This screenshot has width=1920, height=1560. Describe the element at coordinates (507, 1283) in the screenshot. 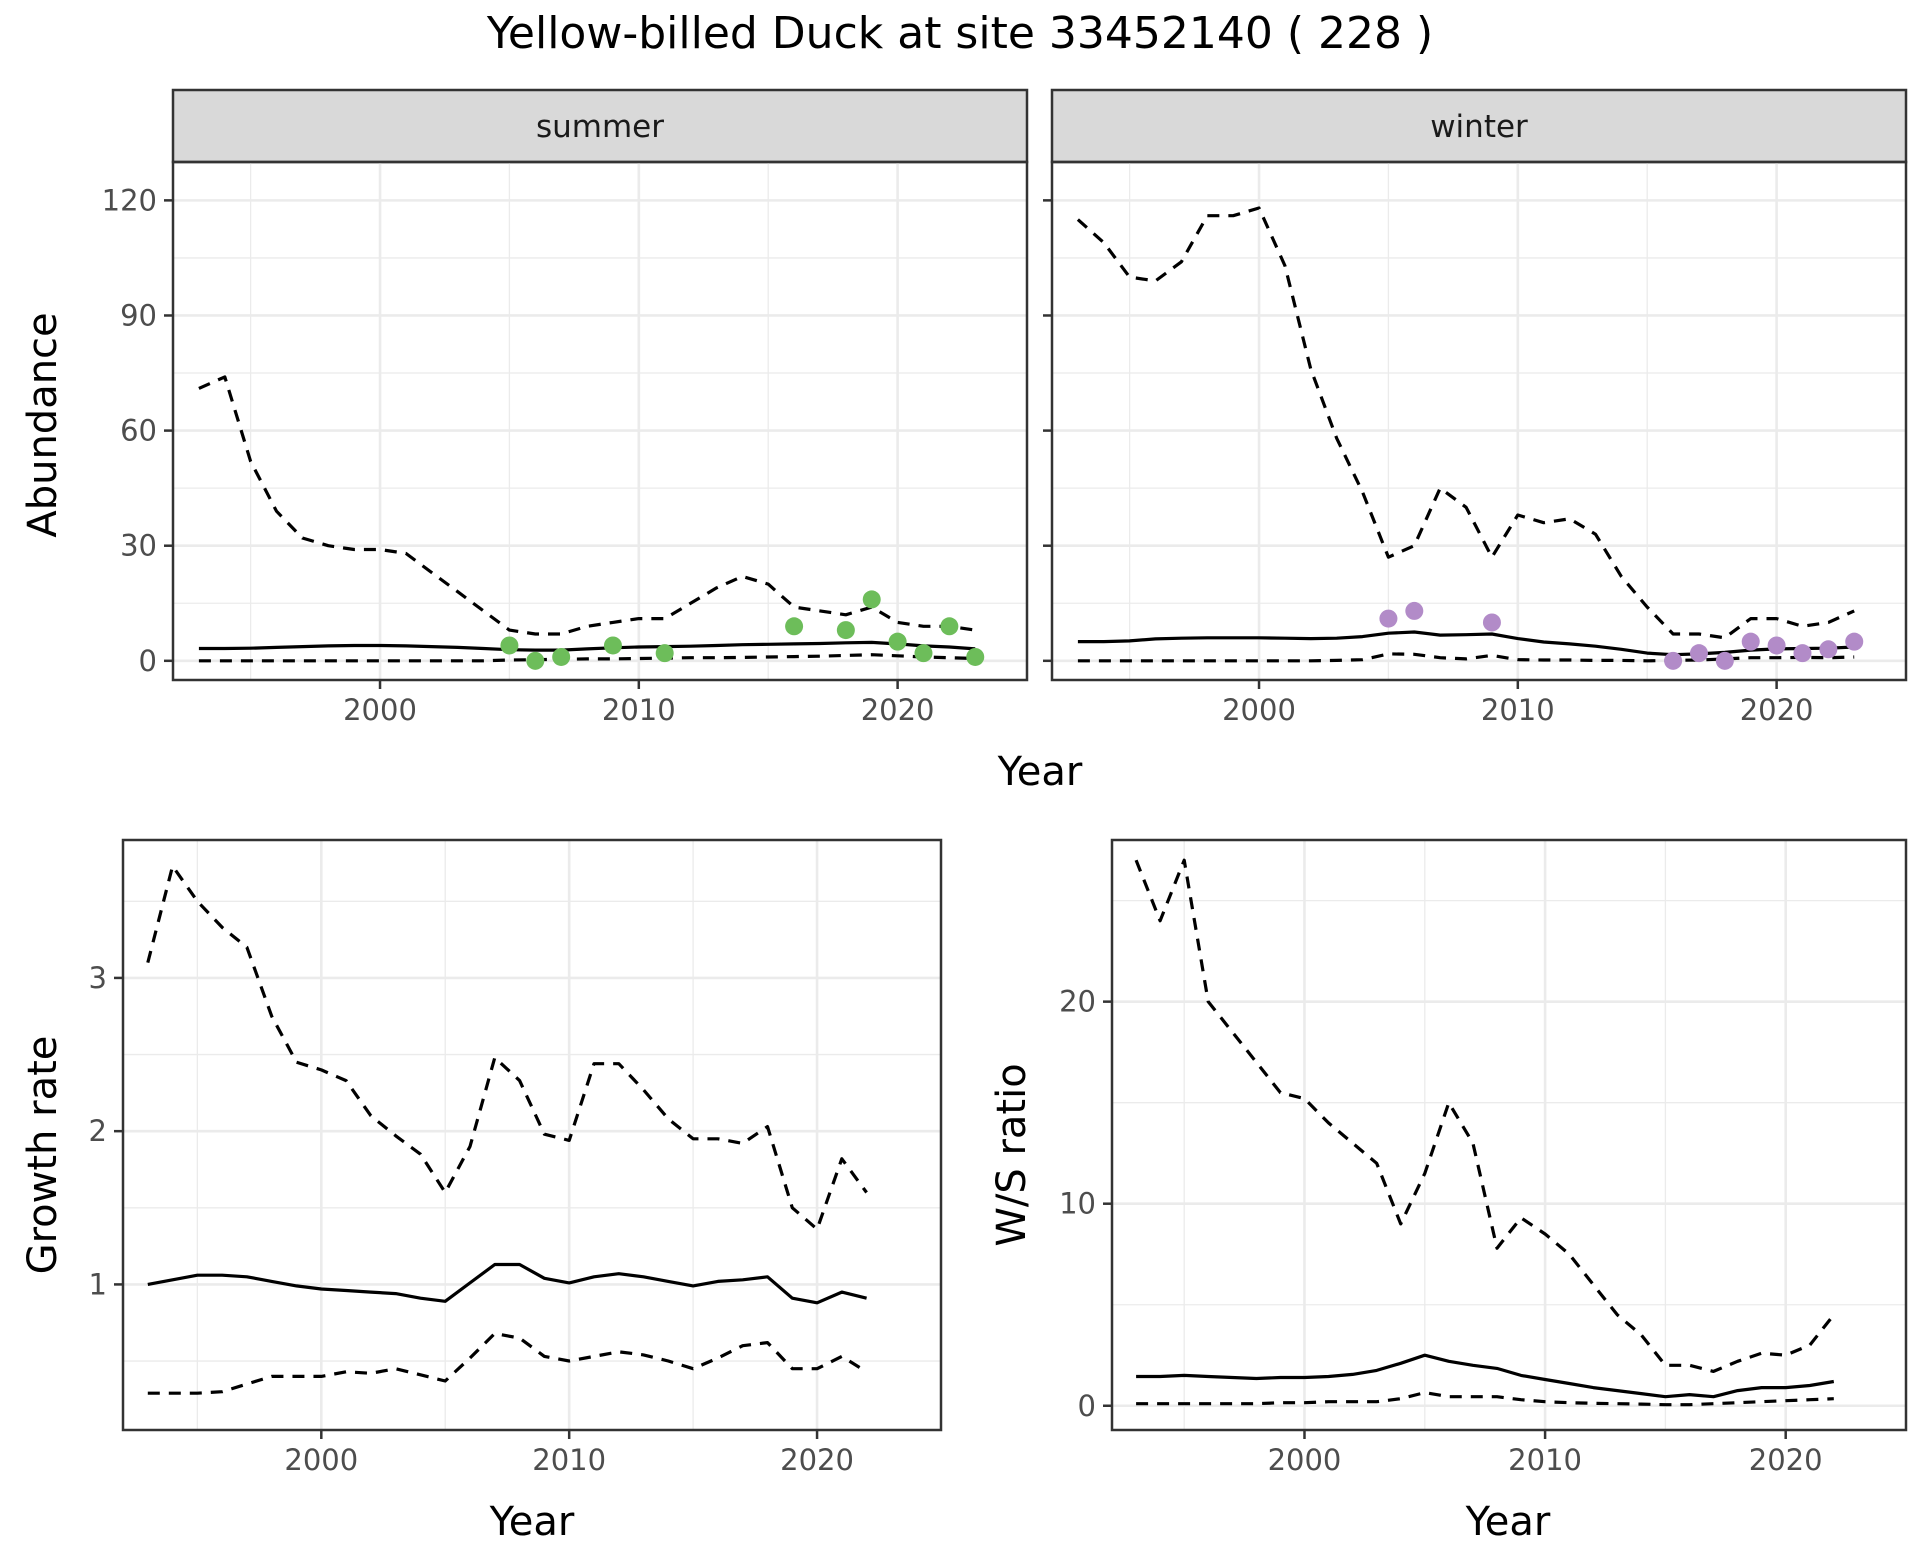

I see `growth-estimate-line` at that location.